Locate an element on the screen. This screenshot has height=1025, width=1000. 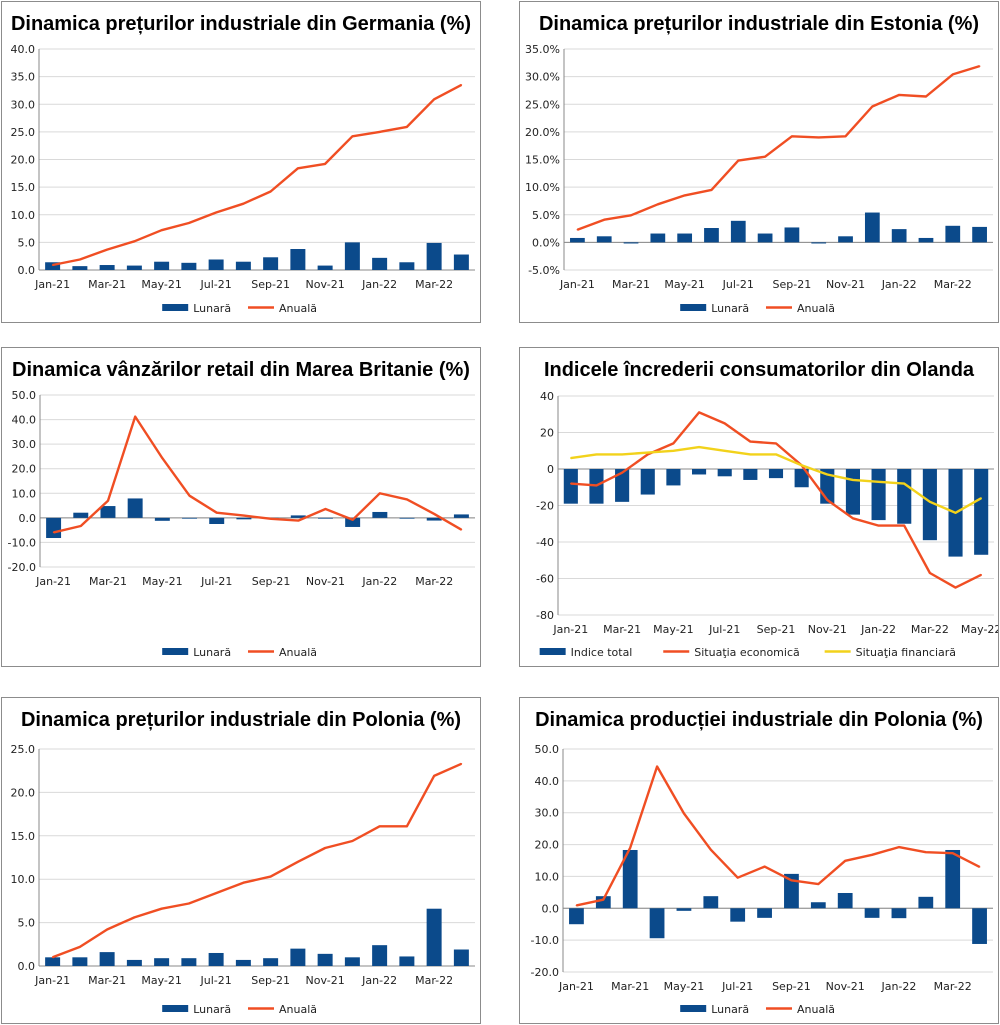
y-tick-label: 5.0 is located at coordinates (27, 242).